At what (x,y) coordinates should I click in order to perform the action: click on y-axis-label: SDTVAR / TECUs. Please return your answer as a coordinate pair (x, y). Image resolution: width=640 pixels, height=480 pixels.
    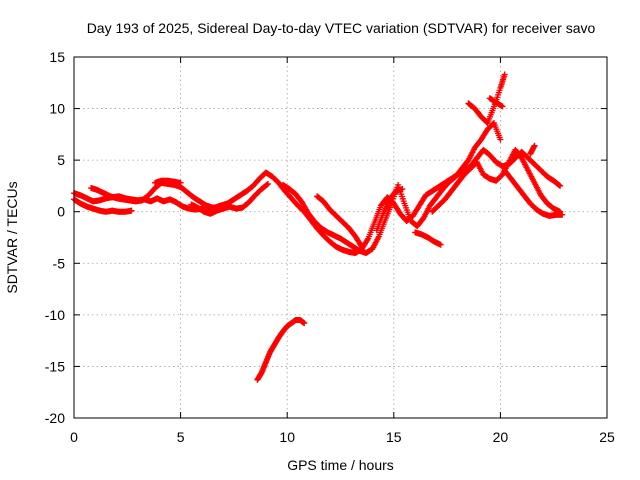
    Looking at the image, I should click on (12, 237).